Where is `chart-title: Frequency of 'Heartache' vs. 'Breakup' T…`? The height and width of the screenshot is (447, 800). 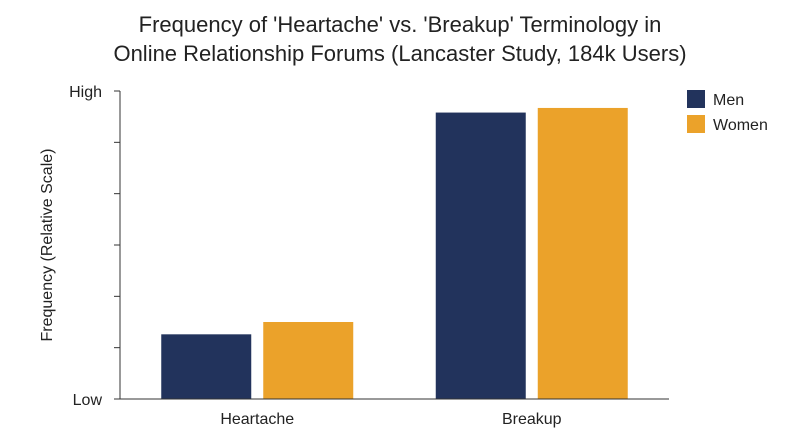
chart-title: Frequency of 'Heartache' vs. 'Breakup' T… is located at coordinates (400, 39).